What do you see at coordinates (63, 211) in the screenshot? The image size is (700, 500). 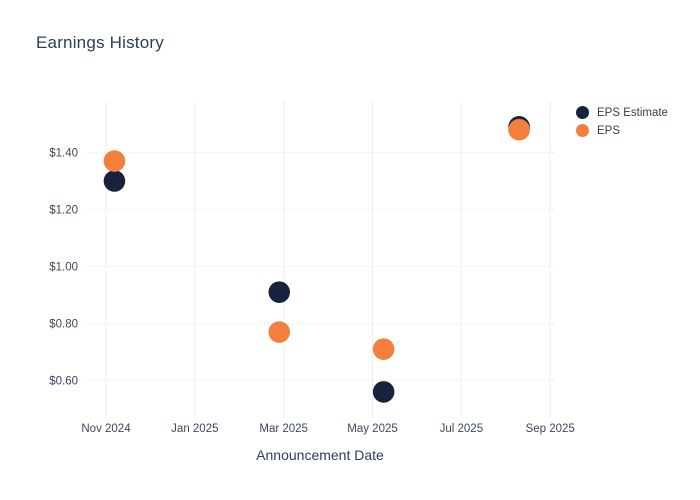 I see `y-tick-label: $1.20` at bounding box center [63, 211].